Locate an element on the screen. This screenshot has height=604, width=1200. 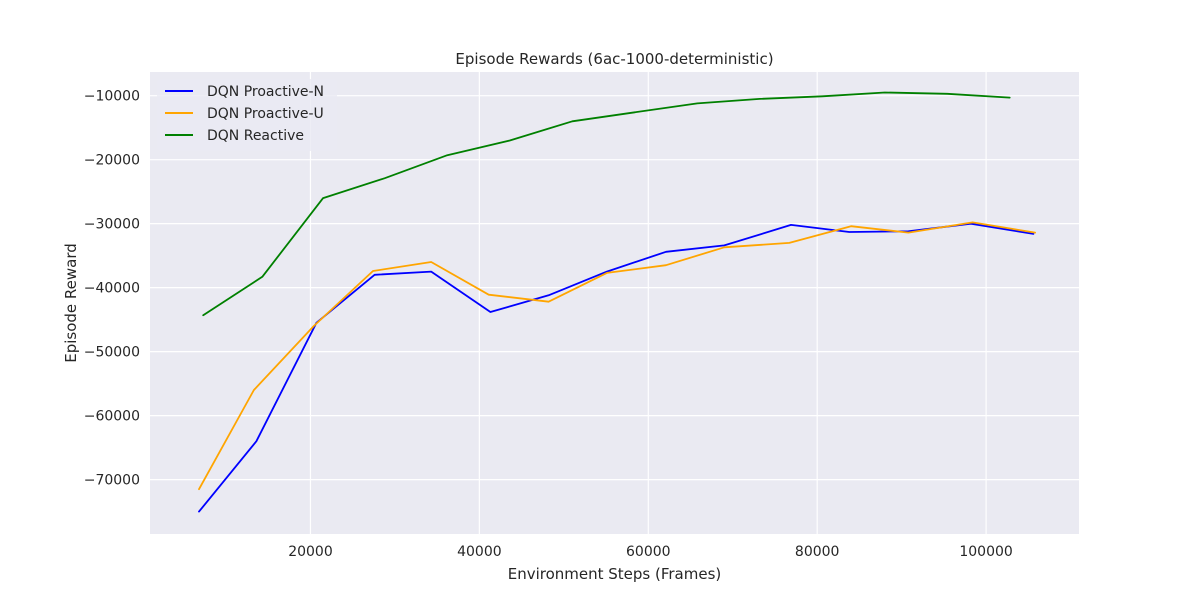
y-tick-label: −30000 is located at coordinates (112, 225).